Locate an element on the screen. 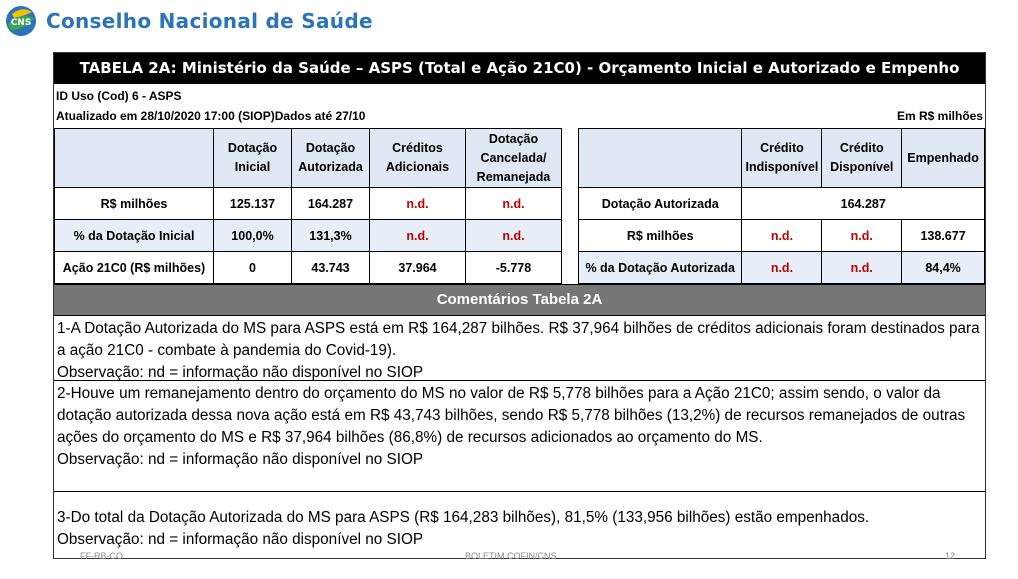  header-cell: Crédito Indisponível is located at coordinates (782, 158).